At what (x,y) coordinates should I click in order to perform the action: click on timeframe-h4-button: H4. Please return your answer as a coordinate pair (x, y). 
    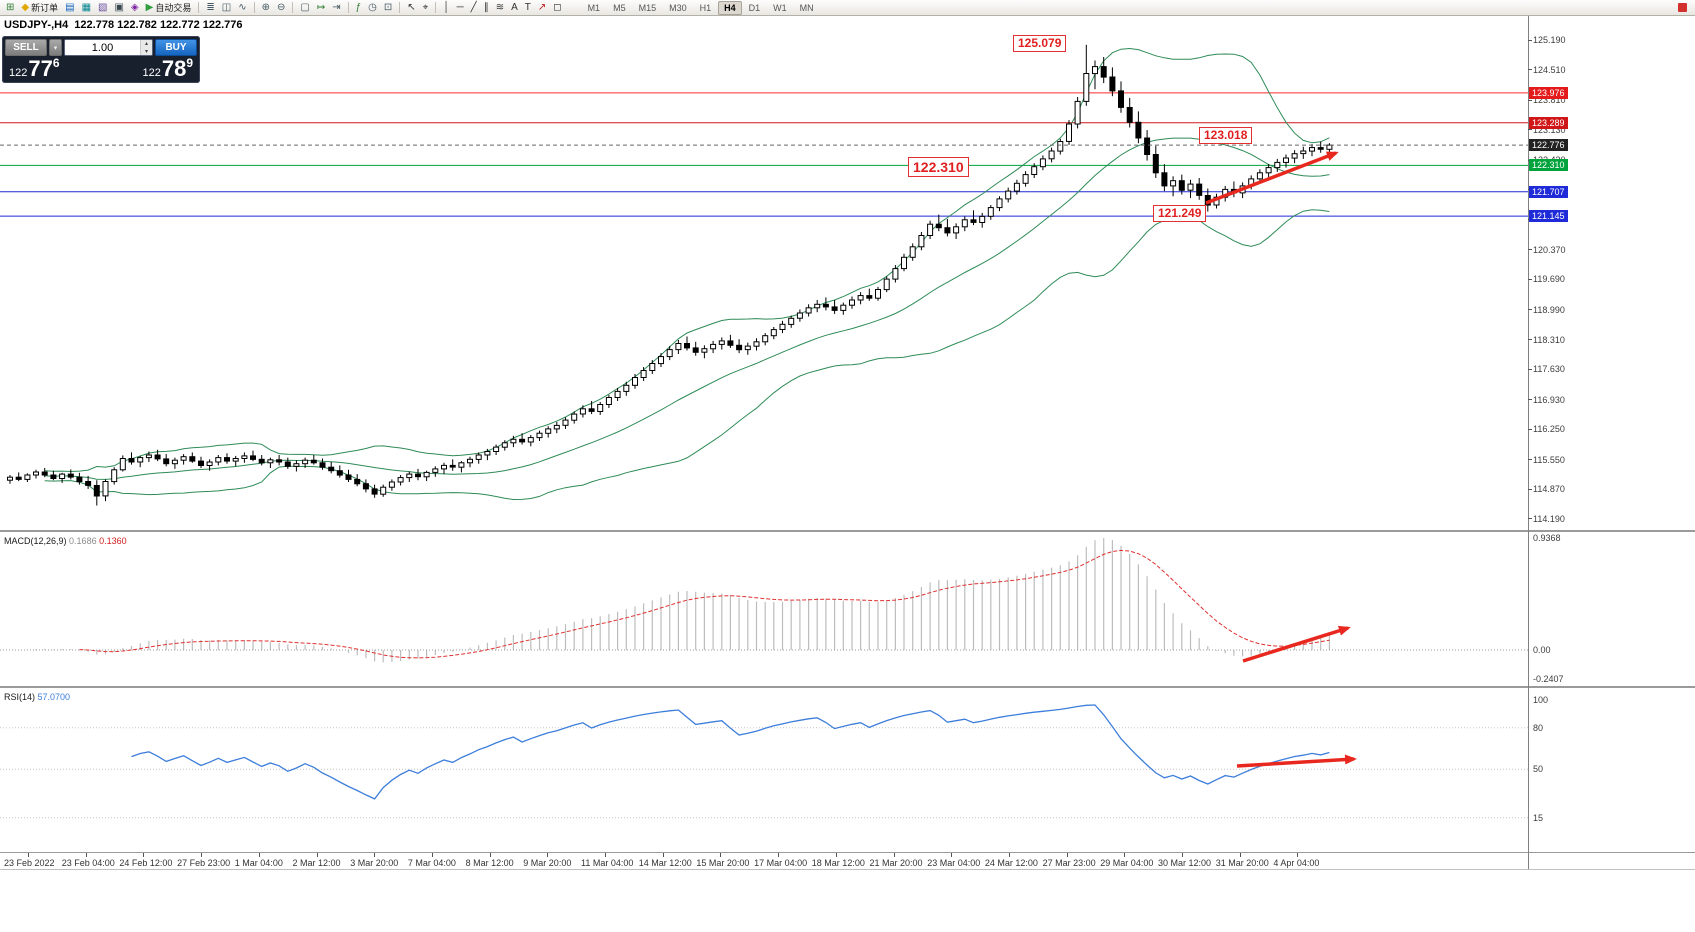
    Looking at the image, I should click on (730, 7).